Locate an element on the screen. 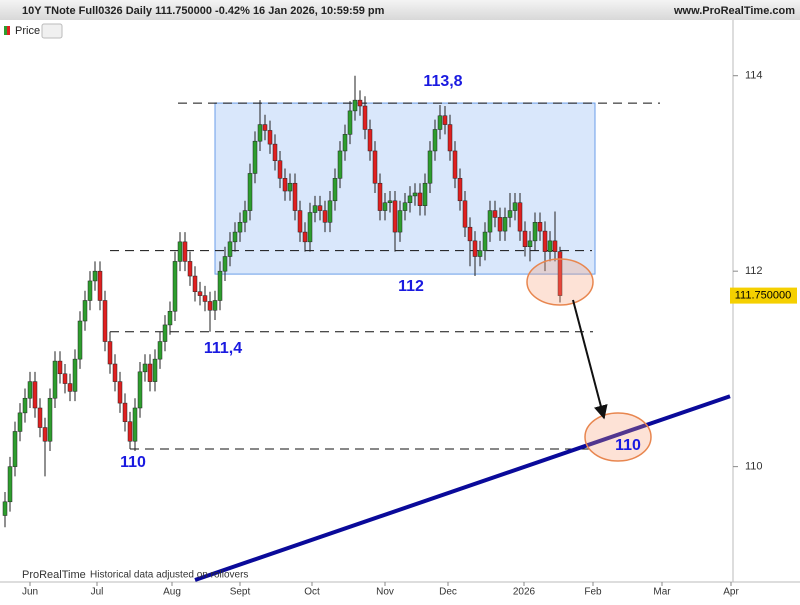 This screenshot has width=800, height=605. x-tick-label: Mar is located at coordinates (662, 592).